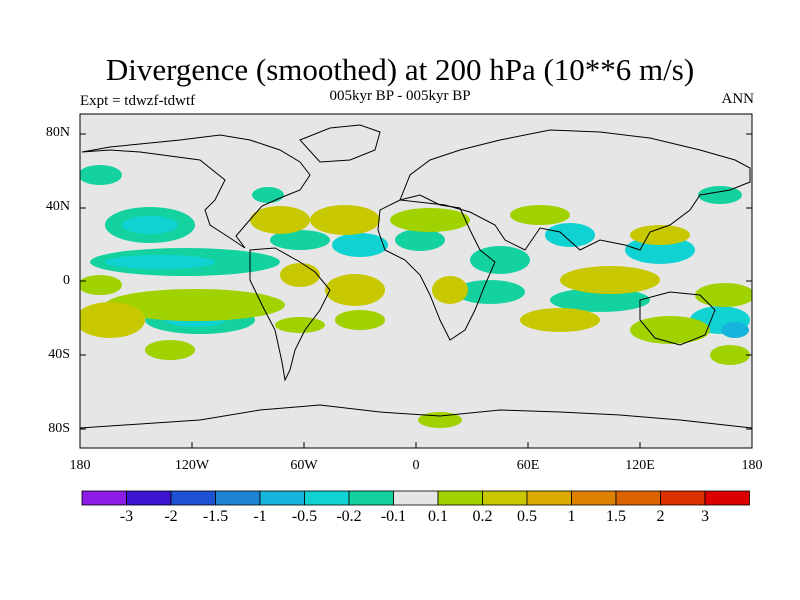 This screenshot has height=600, width=800. I want to click on colorbar-label: 0.2, so click(482, 516).